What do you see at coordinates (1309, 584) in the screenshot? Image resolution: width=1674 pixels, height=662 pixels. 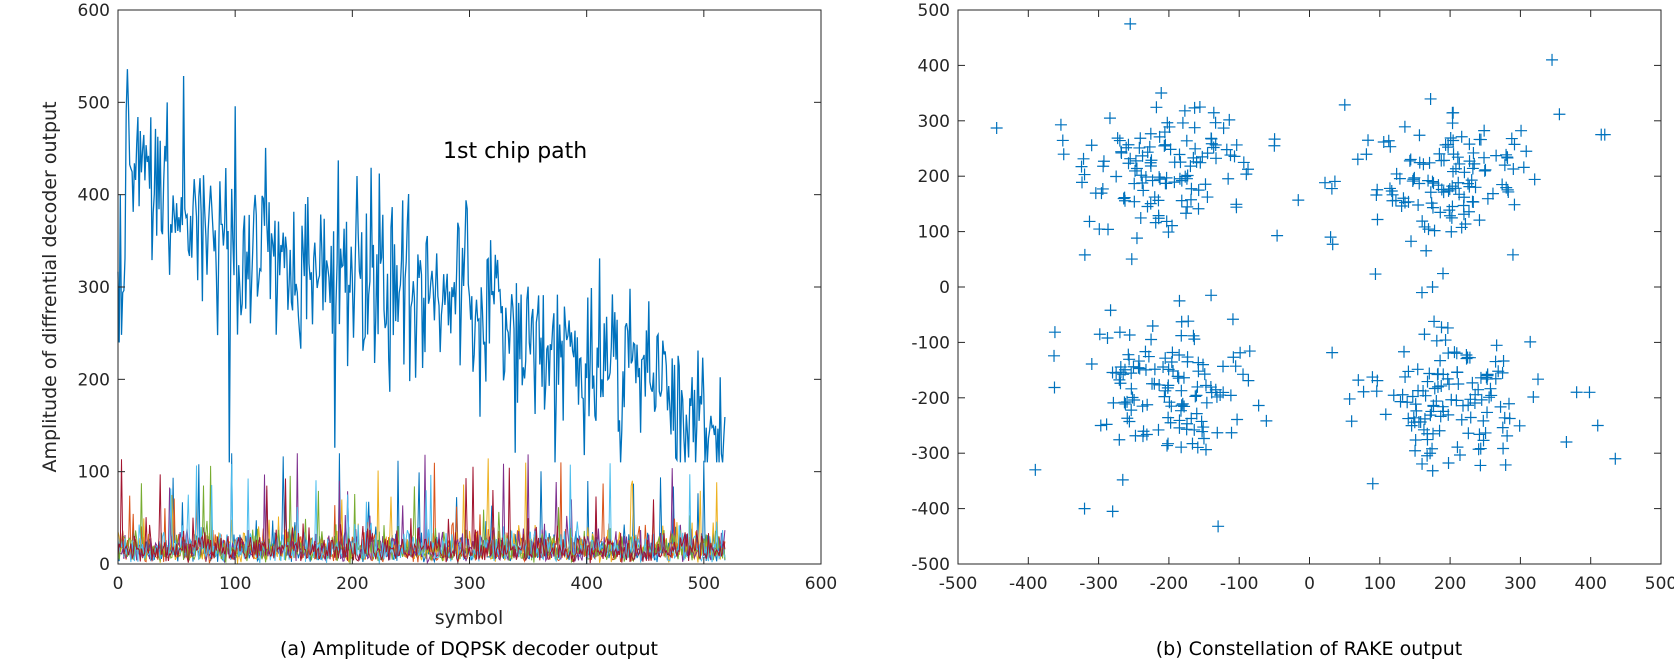 I see `panel-b-x-tick-label: 0` at bounding box center [1309, 584].